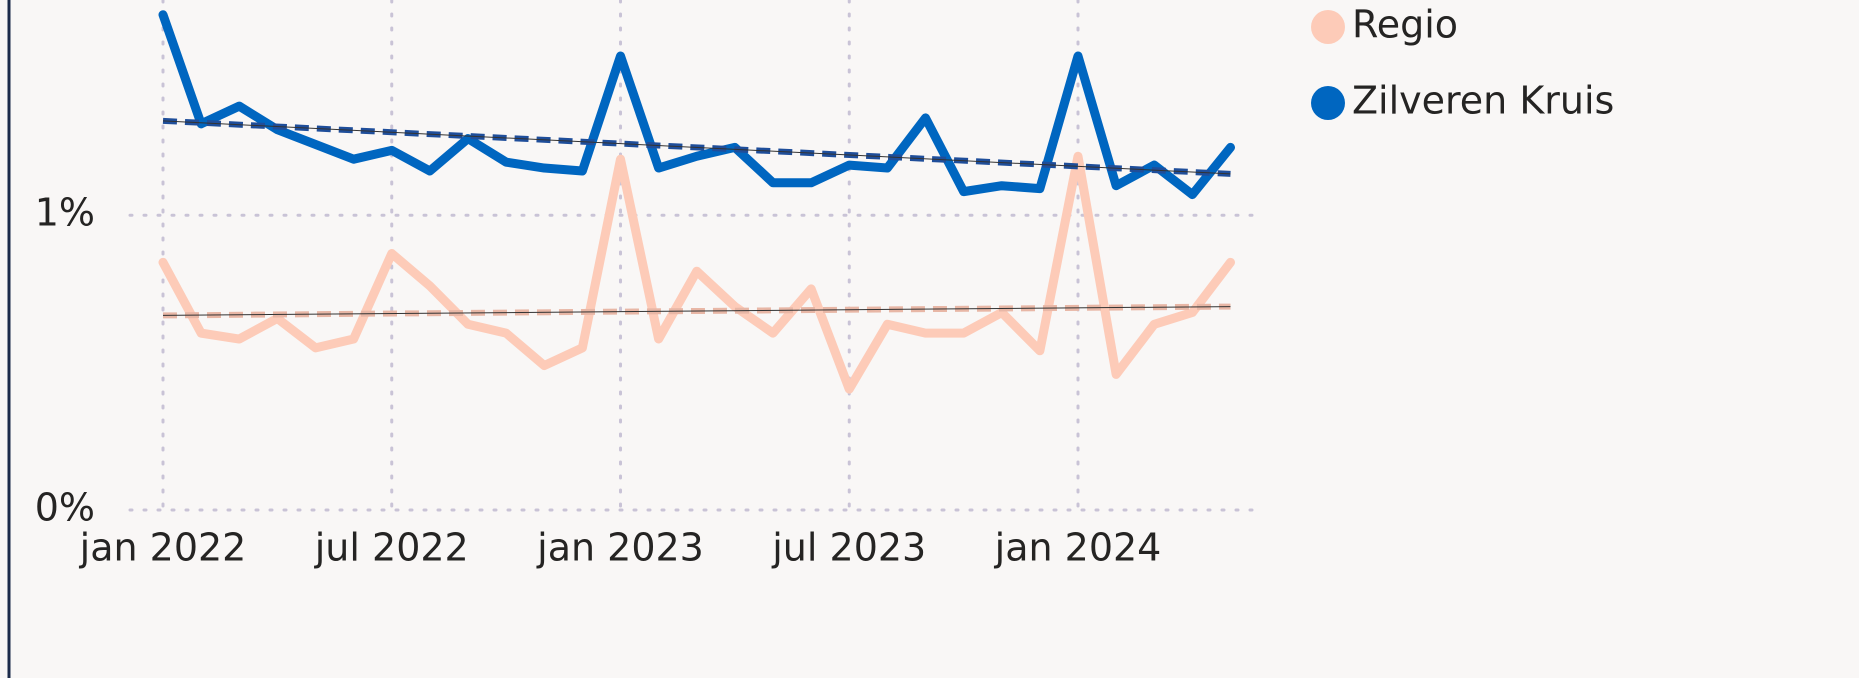  Describe the element at coordinates (1078, 548) in the screenshot. I see `x-tick-label: jan 2024` at that location.